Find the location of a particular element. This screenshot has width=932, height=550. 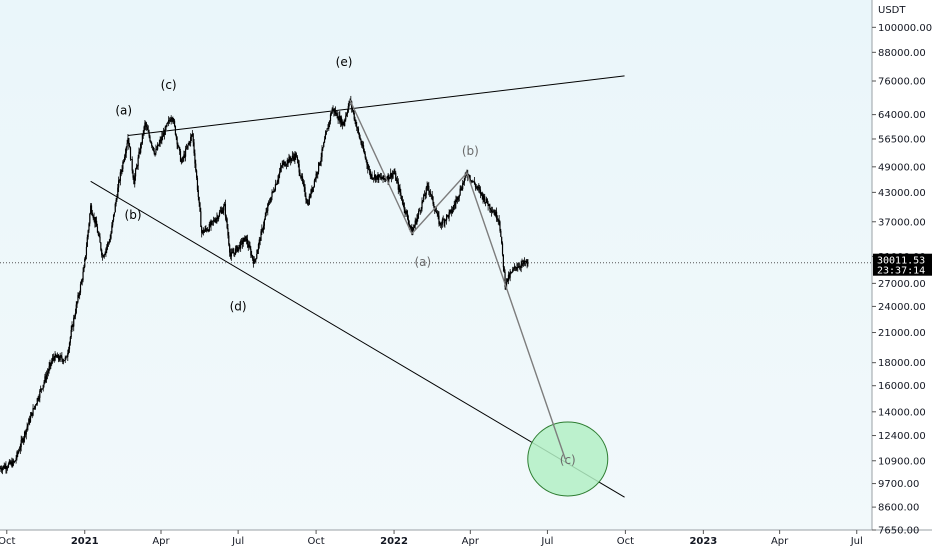

y-tick-label: 12400.00 is located at coordinates (902, 436).